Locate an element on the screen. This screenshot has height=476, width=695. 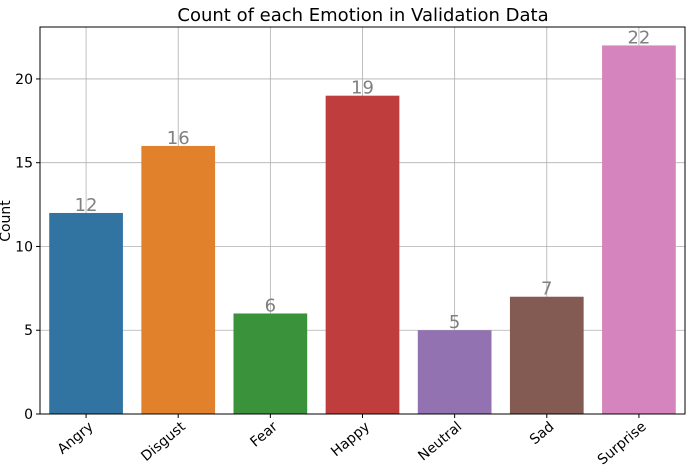
x-tick-label: Neutral is located at coordinates (440, 441).